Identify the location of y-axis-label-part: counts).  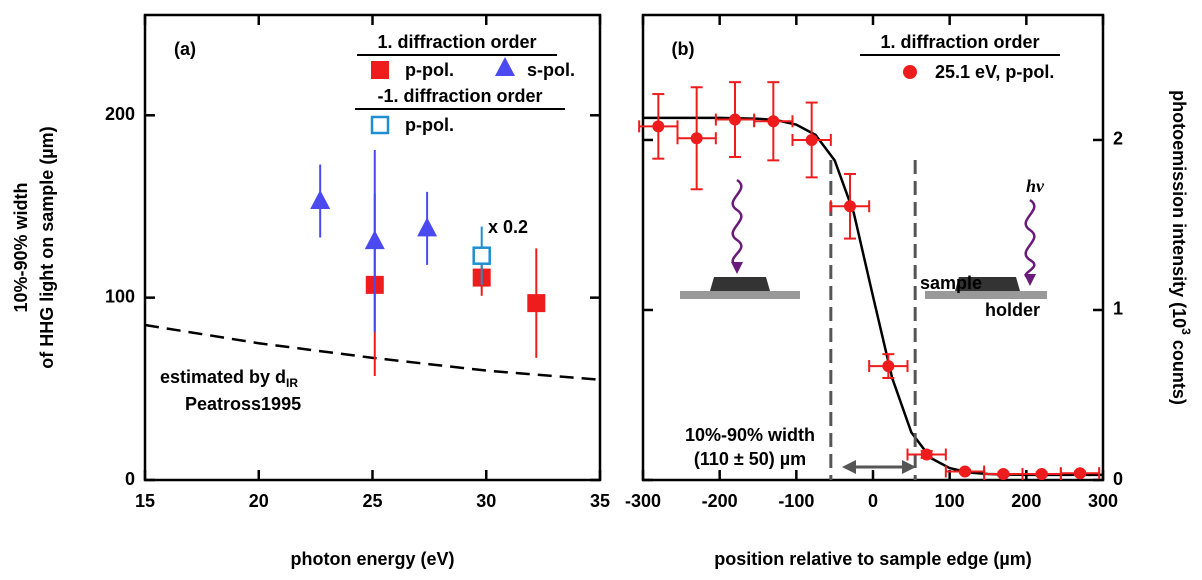
(1179, 370).